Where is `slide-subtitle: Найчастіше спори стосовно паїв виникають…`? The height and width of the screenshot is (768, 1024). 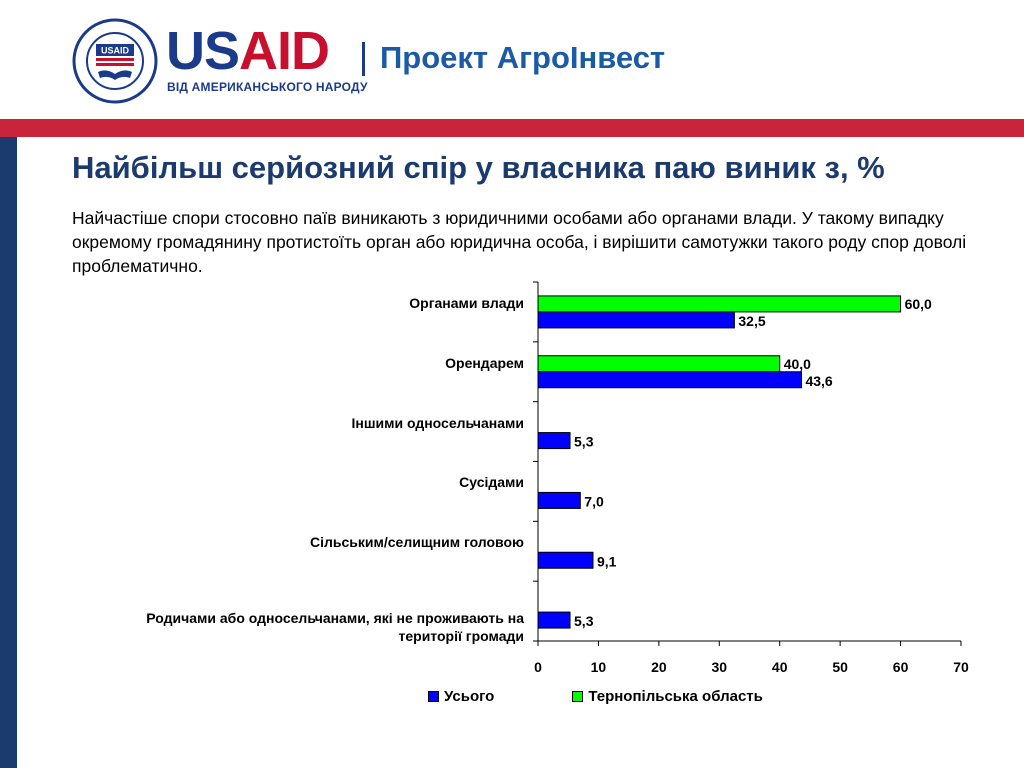 slide-subtitle: Найчастіше спори стосовно паїв виникають… is located at coordinates (519, 242).